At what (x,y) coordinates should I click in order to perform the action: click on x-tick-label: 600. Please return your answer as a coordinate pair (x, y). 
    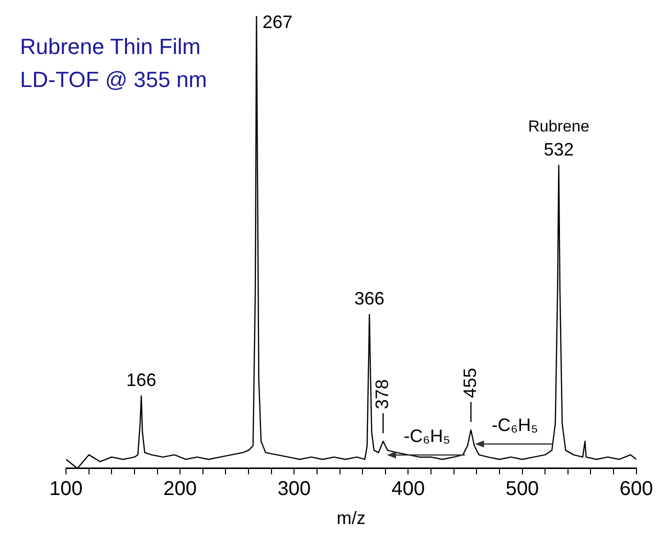
    Looking at the image, I should click on (637, 489).